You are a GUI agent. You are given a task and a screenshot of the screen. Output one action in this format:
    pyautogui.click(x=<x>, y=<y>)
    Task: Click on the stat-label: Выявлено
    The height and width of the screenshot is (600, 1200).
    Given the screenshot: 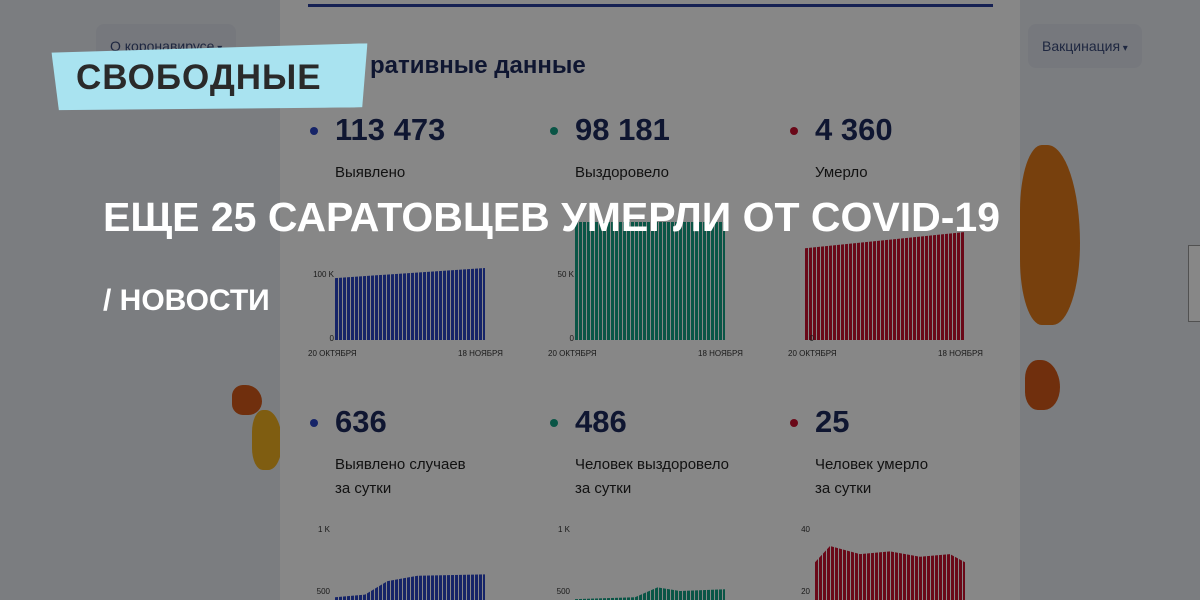 What is the action you would take?
    pyautogui.click(x=370, y=172)
    